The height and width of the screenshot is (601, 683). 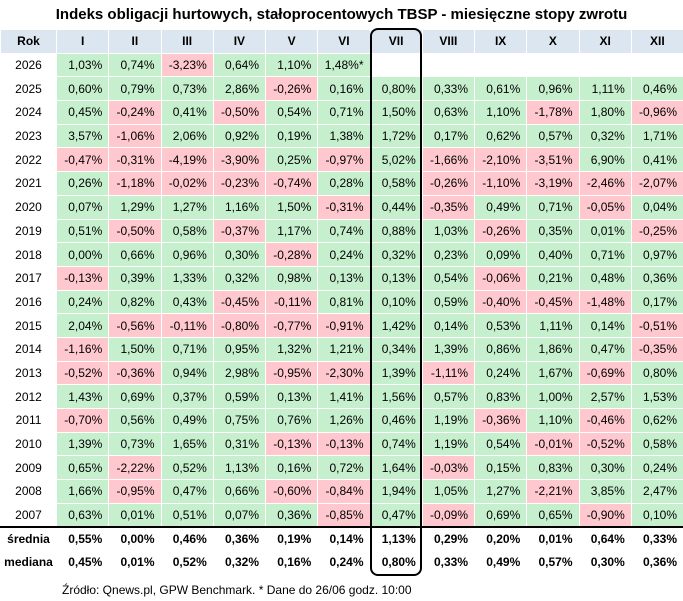 What do you see at coordinates (500, 491) in the screenshot?
I see `return-cell: 1,27%` at bounding box center [500, 491].